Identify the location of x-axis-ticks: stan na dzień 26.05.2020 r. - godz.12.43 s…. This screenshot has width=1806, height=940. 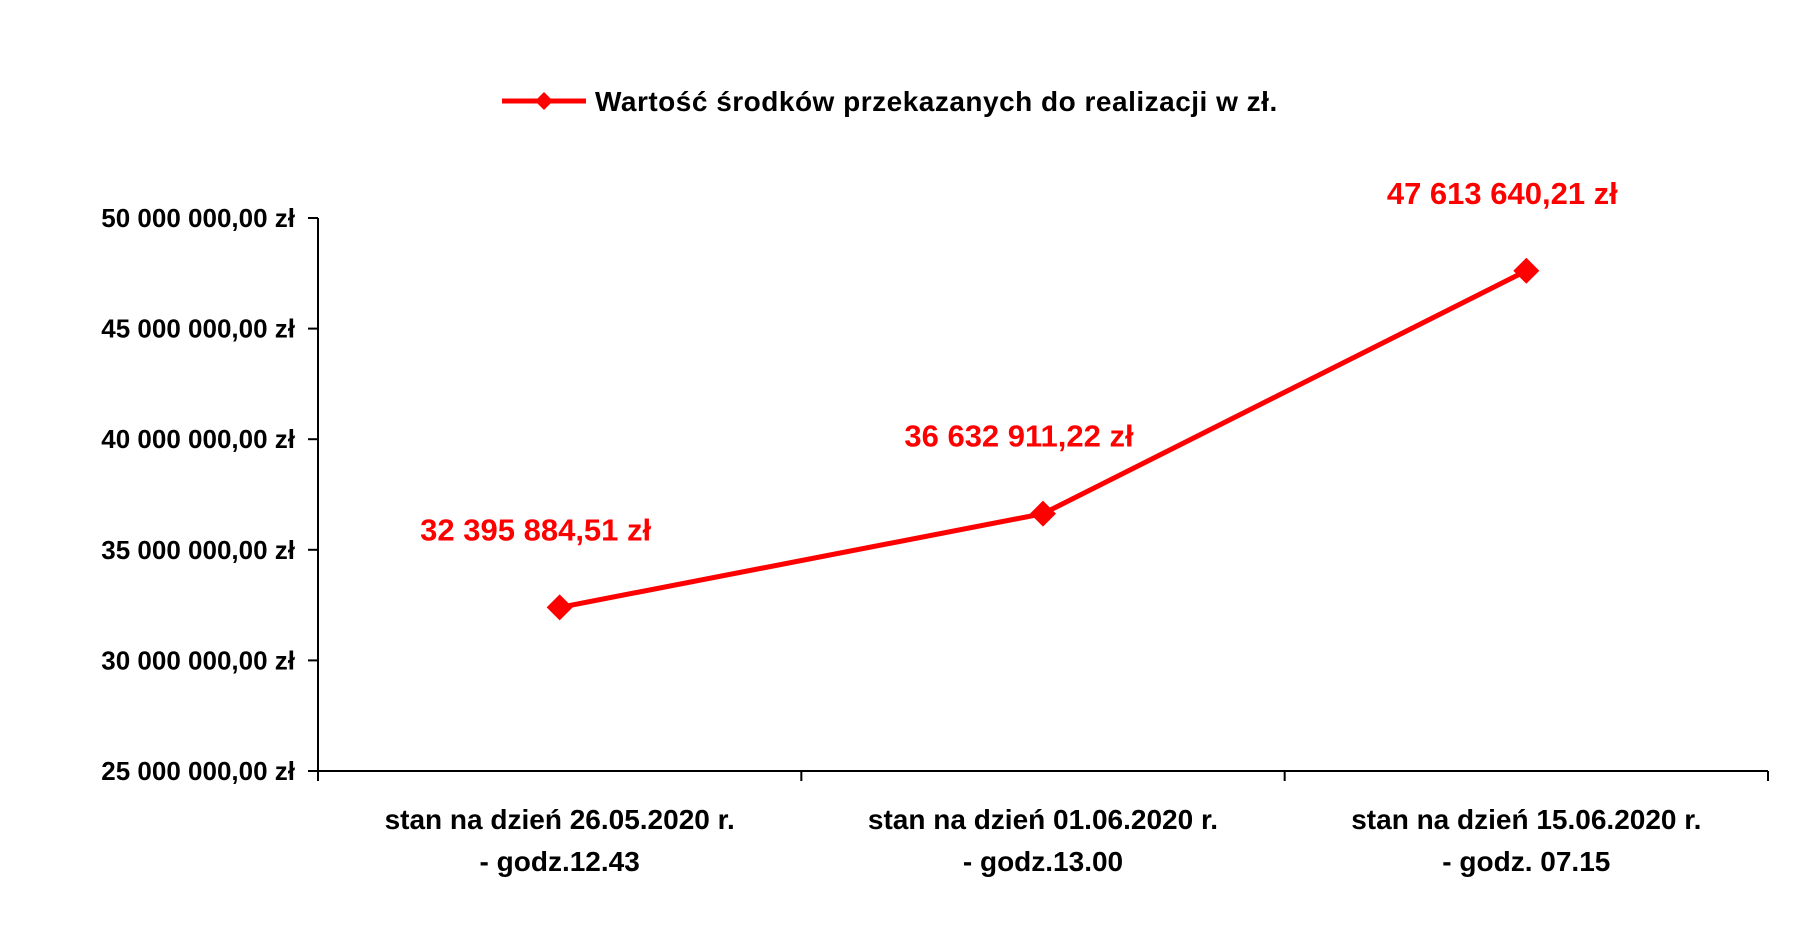
(1043, 824).